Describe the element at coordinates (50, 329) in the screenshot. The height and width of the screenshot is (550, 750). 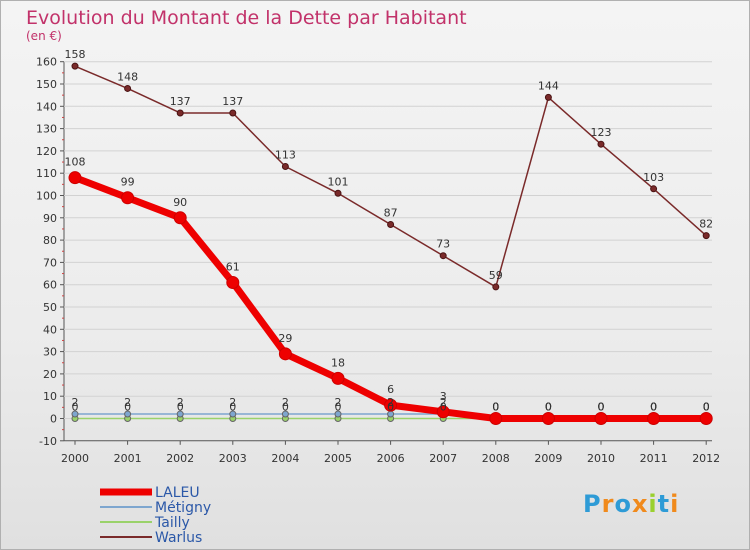
I see `y-tick-label: 40` at that location.